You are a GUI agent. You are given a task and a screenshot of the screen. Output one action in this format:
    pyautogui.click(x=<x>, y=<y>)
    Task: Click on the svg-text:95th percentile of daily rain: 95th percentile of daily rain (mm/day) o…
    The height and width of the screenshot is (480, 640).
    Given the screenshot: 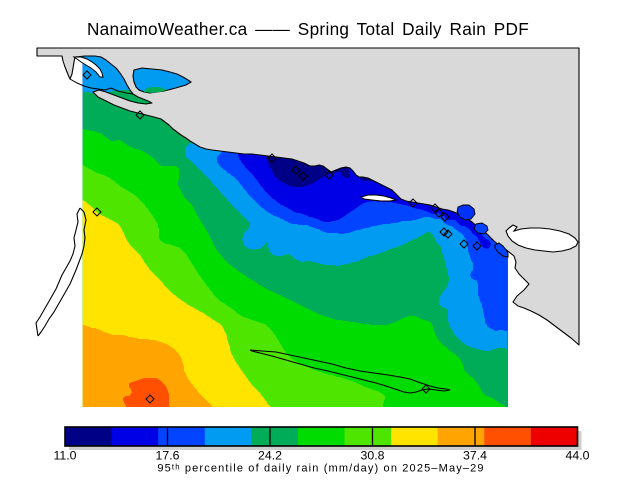 What is the action you would take?
    pyautogui.click(x=320, y=468)
    